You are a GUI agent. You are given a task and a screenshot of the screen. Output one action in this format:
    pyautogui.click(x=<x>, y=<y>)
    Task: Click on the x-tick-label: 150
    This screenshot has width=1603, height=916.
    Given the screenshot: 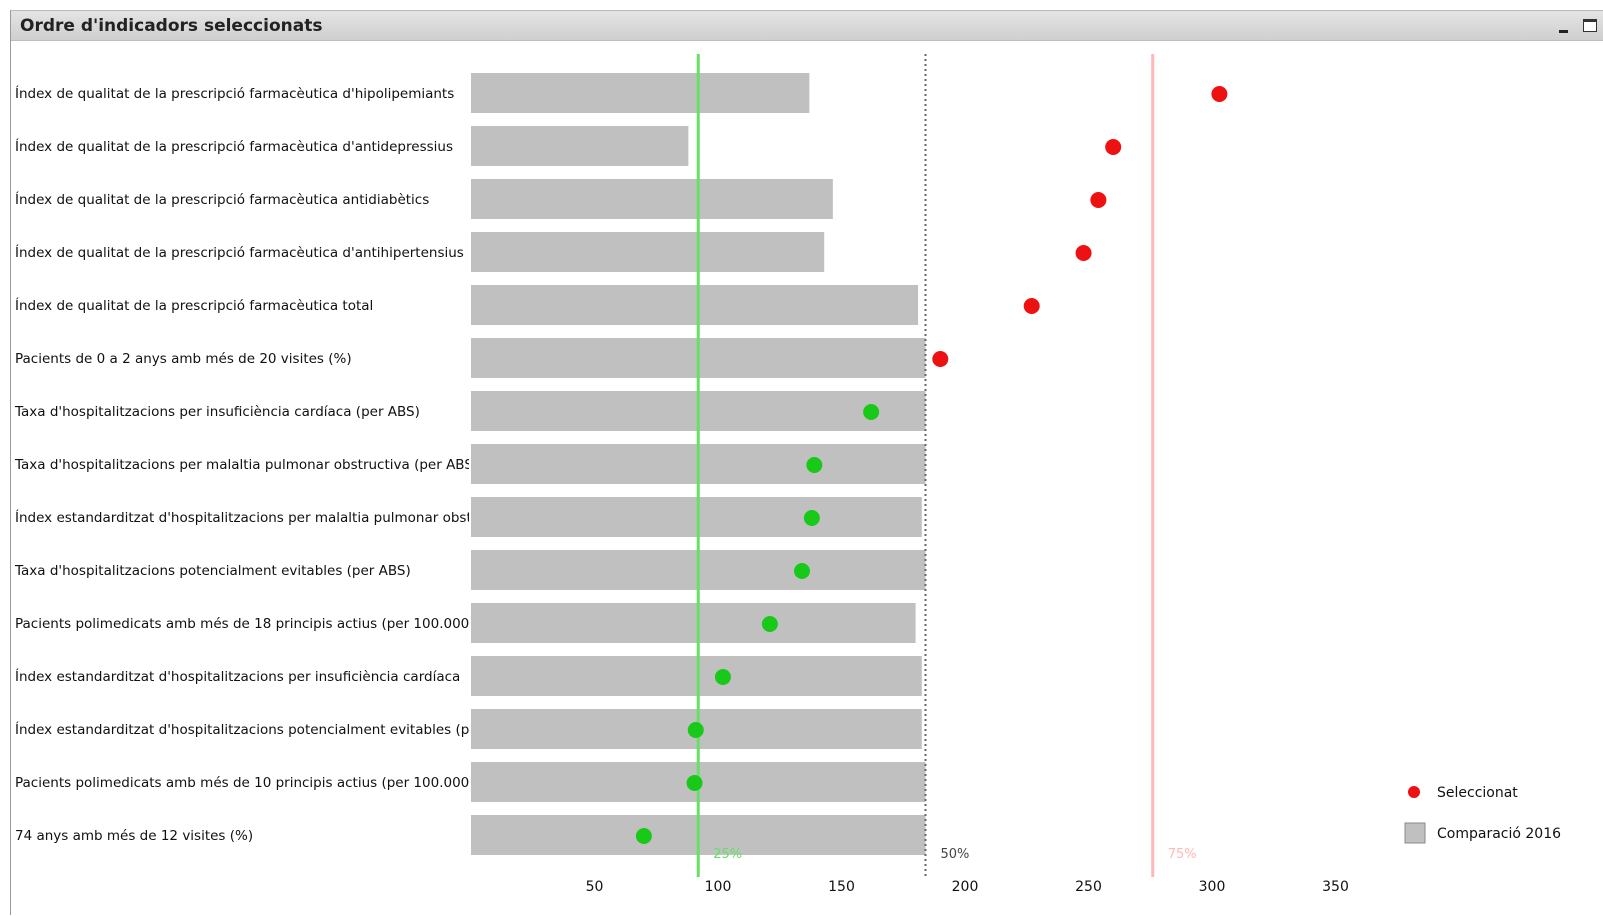 What is the action you would take?
    pyautogui.click(x=841, y=887)
    